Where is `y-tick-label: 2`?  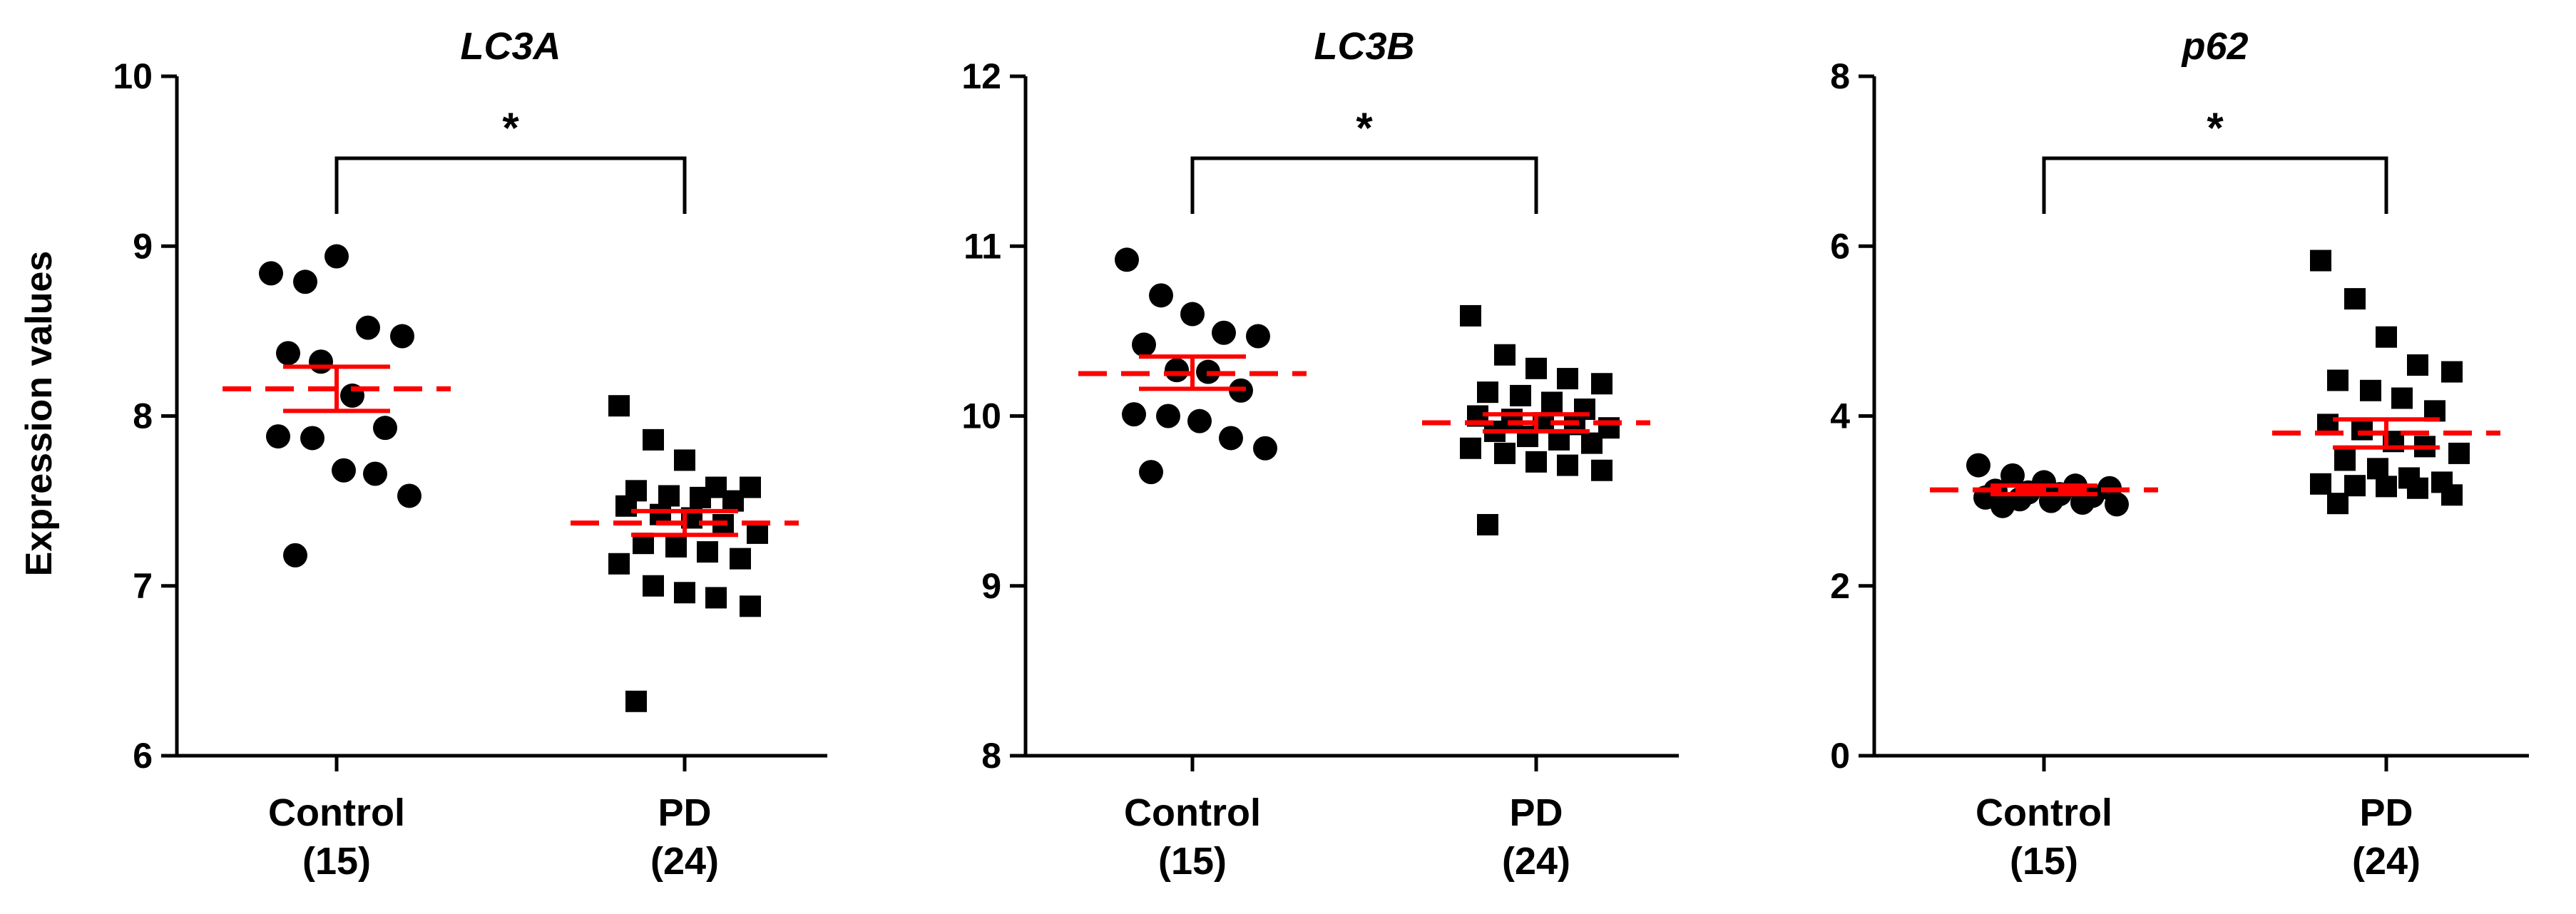
y-tick-label: 2 is located at coordinates (1840, 586).